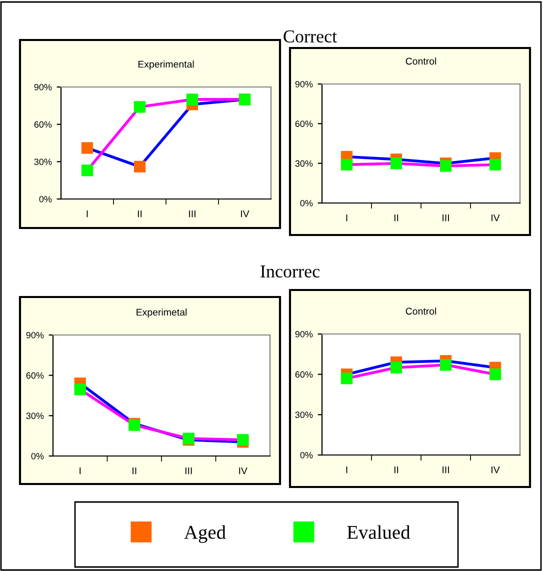 Image resolution: width=543 pixels, height=571 pixels. What do you see at coordinates (290, 272) in the screenshot?
I see `text: Incorrec` at bounding box center [290, 272].